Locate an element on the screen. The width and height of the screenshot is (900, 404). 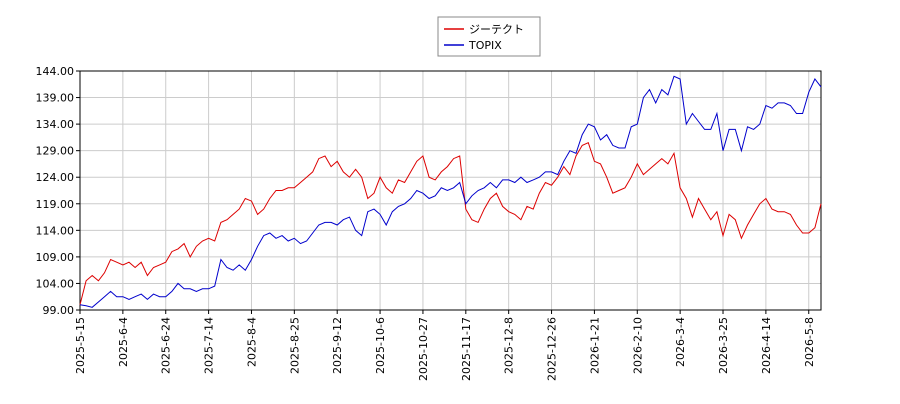
y-tick-label: 99.00 is located at coordinates (59, 310).